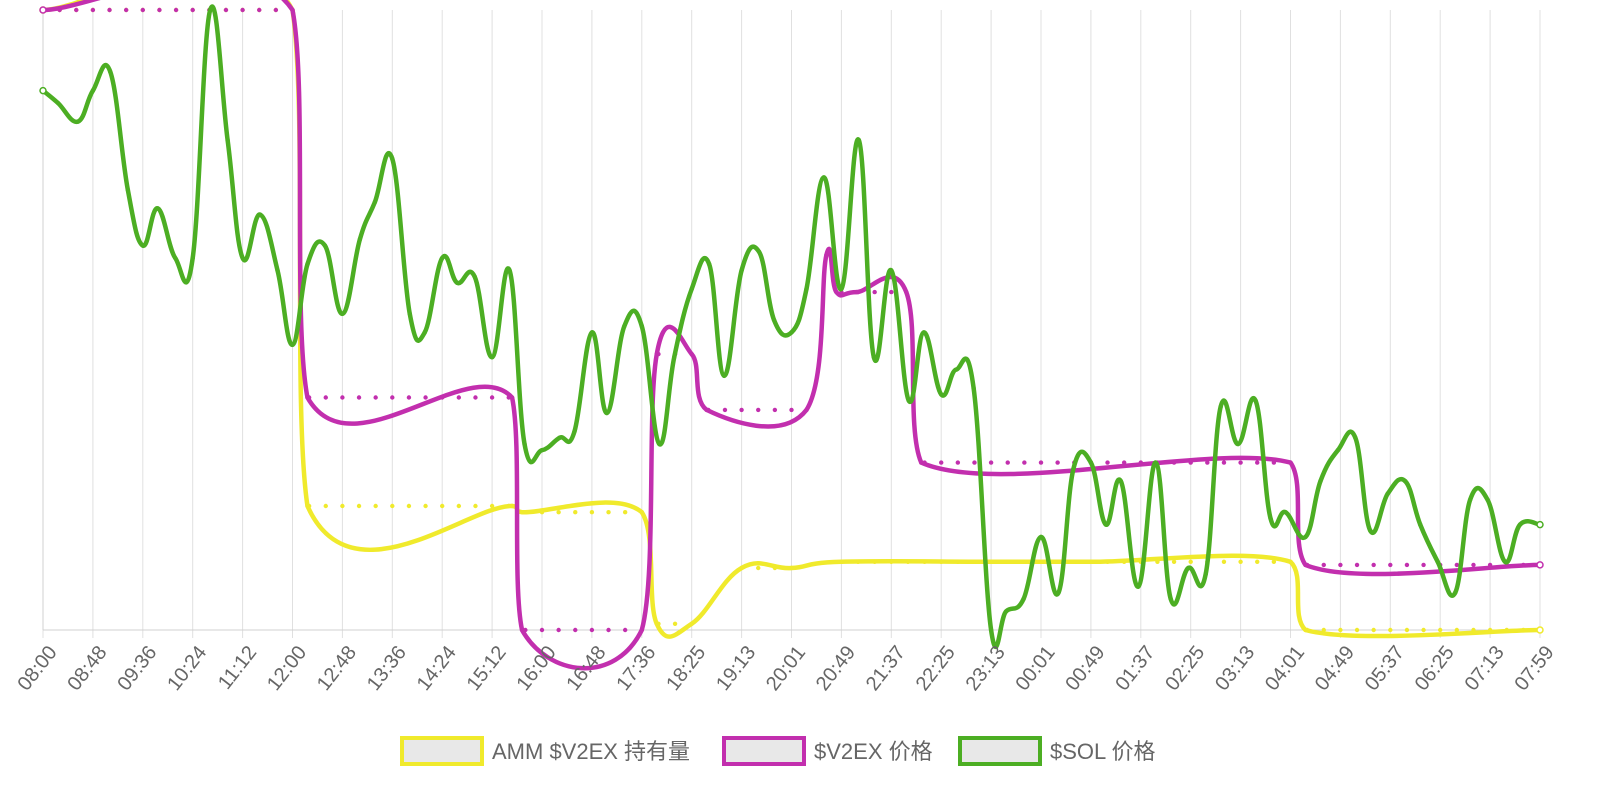  Describe the element at coordinates (545, 751) in the screenshot. I see `legend-item-amm: AMM $V2EX 持有量` at that location.